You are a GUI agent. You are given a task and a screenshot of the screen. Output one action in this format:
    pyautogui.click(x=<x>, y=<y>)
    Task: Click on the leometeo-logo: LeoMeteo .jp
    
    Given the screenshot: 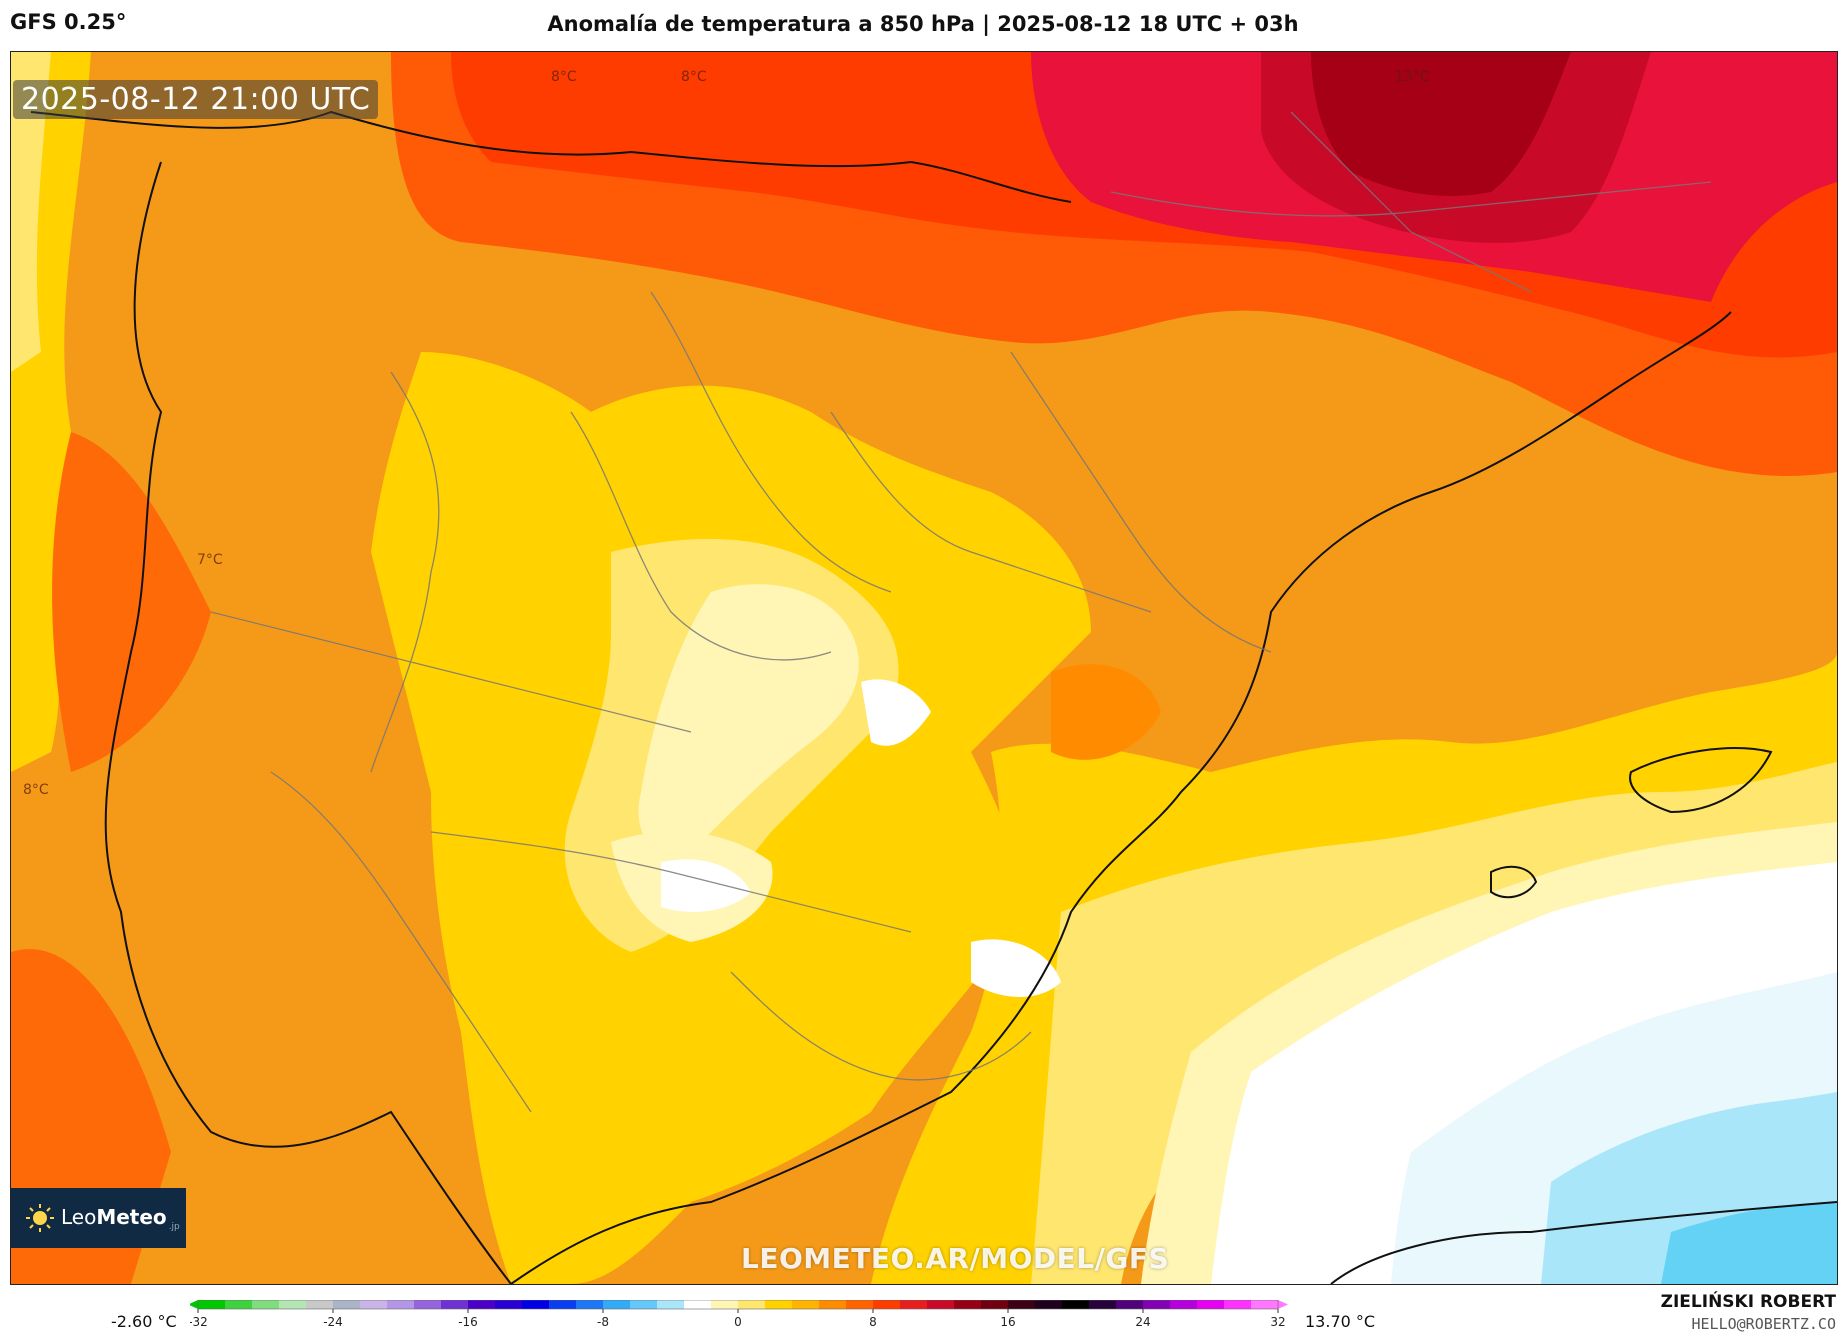 What is the action you would take?
    pyautogui.click(x=98, y=1218)
    